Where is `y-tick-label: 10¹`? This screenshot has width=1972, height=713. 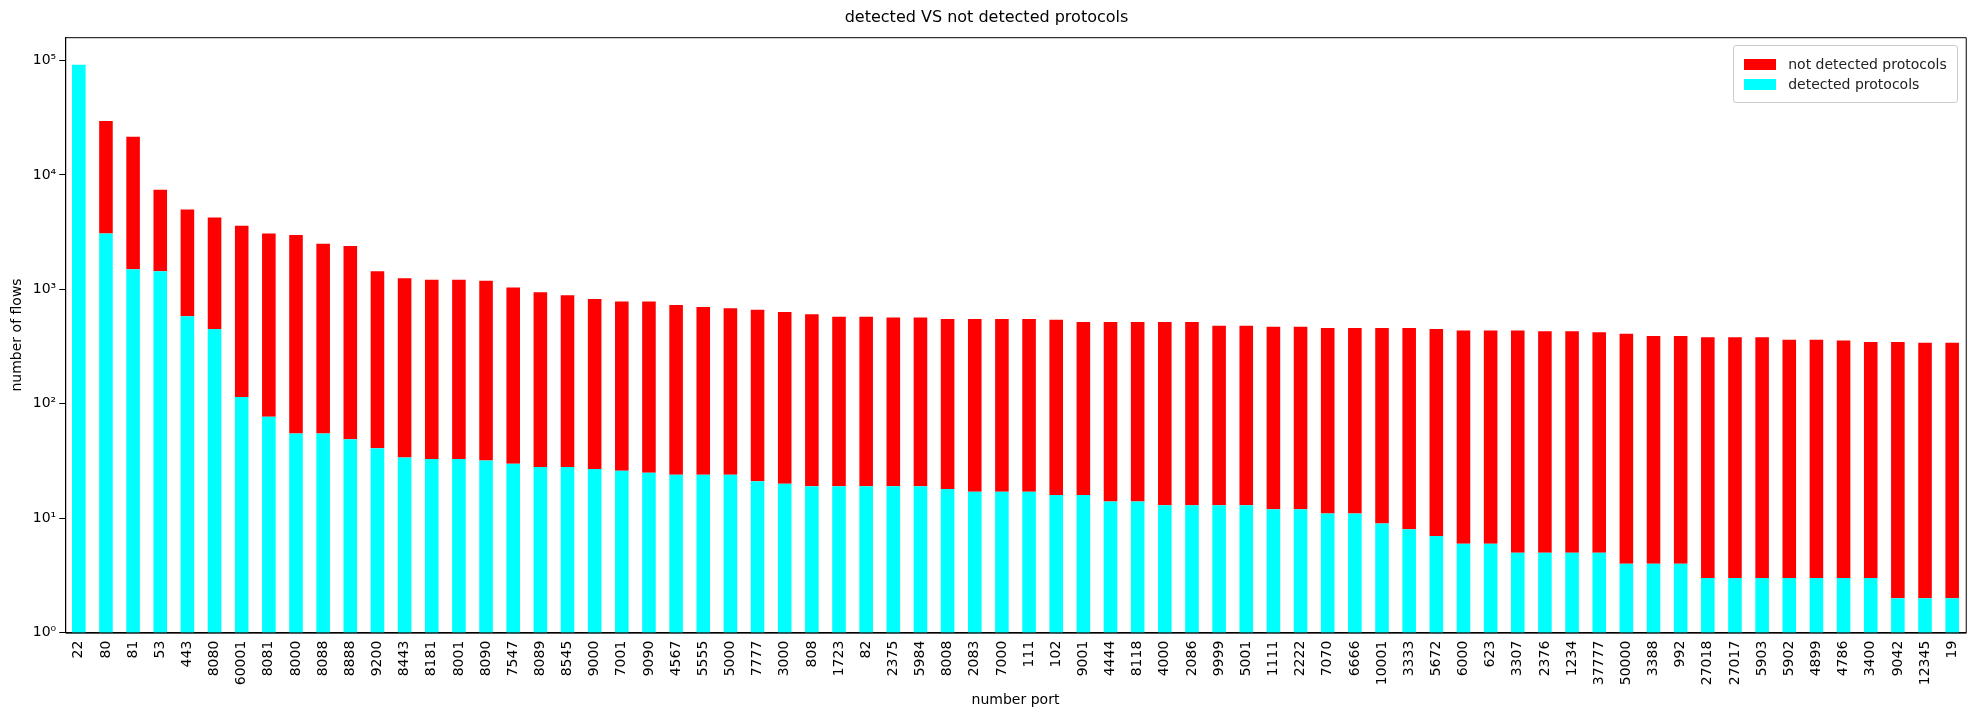
y-tick-label: 10¹ is located at coordinates (44, 516).